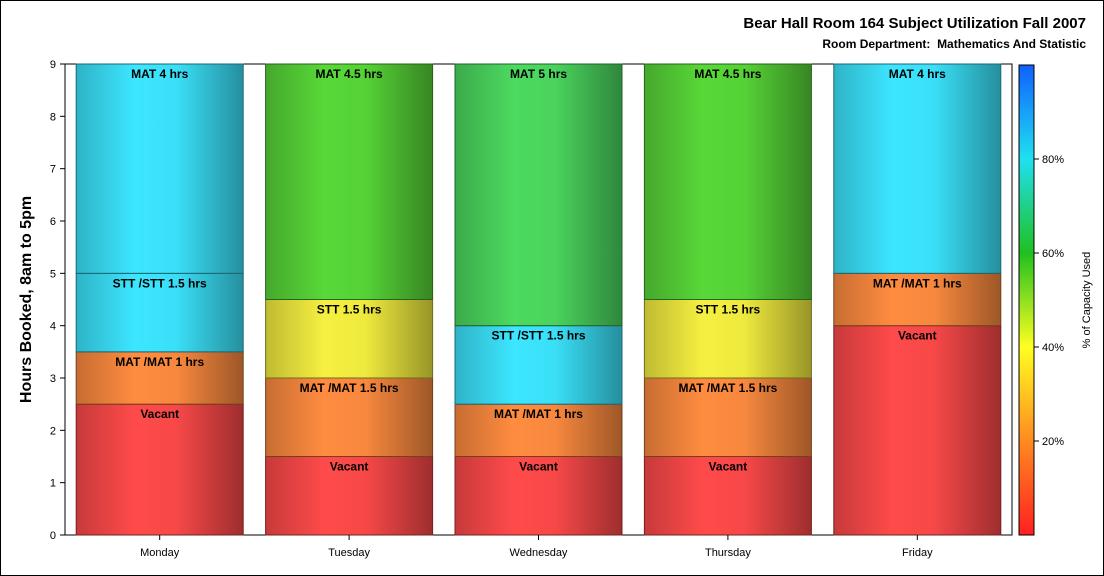 This screenshot has width=1104, height=576. What do you see at coordinates (1087, 300) in the screenshot?
I see `colorbar-label: % of Capacity Used` at bounding box center [1087, 300].